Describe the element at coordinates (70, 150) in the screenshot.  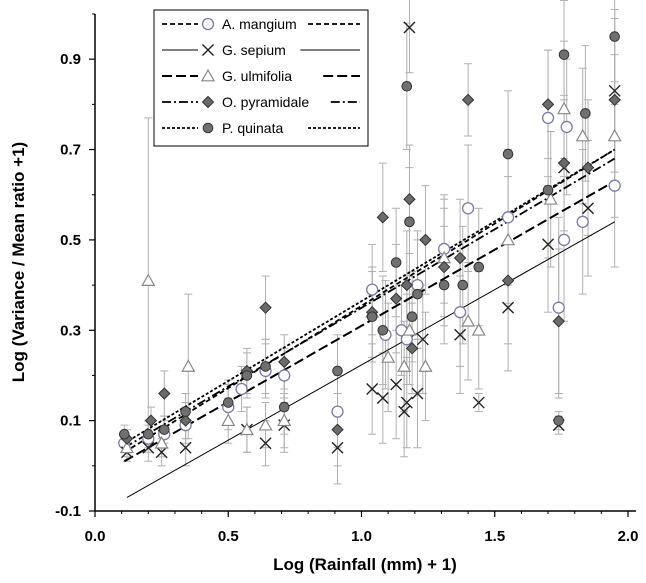
I see `y-tick-label: 0.7` at that location.